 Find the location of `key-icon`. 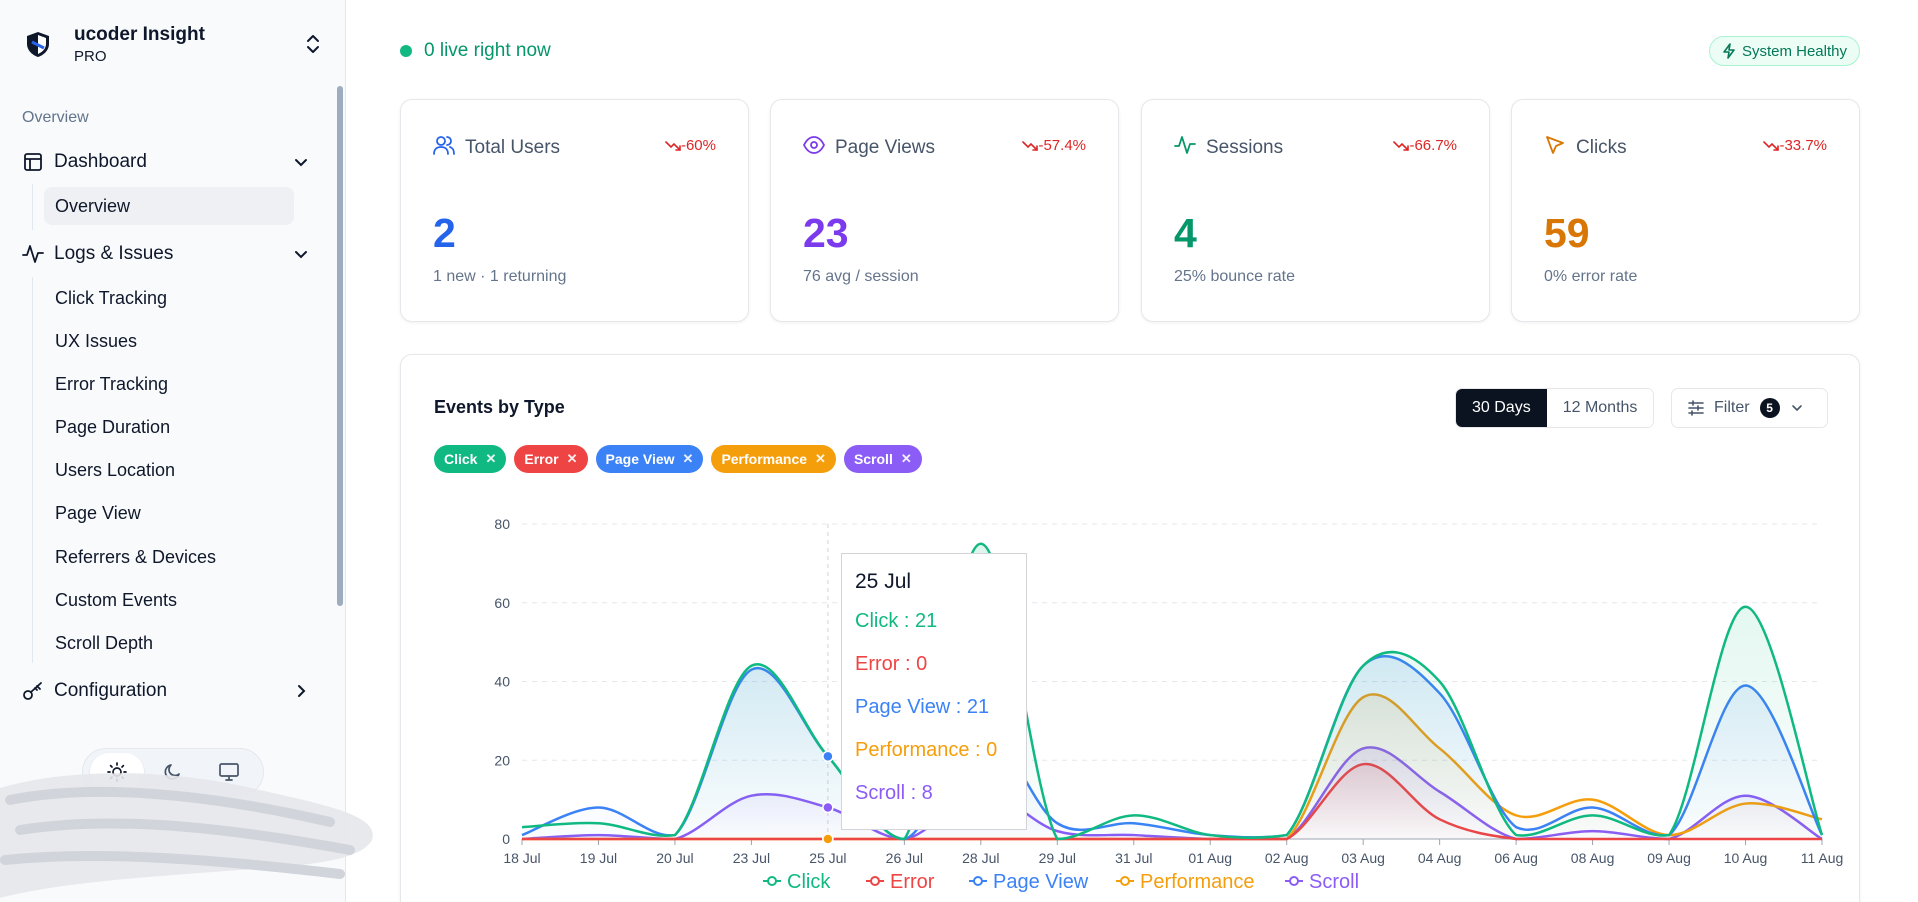

key-icon is located at coordinates (33, 691).